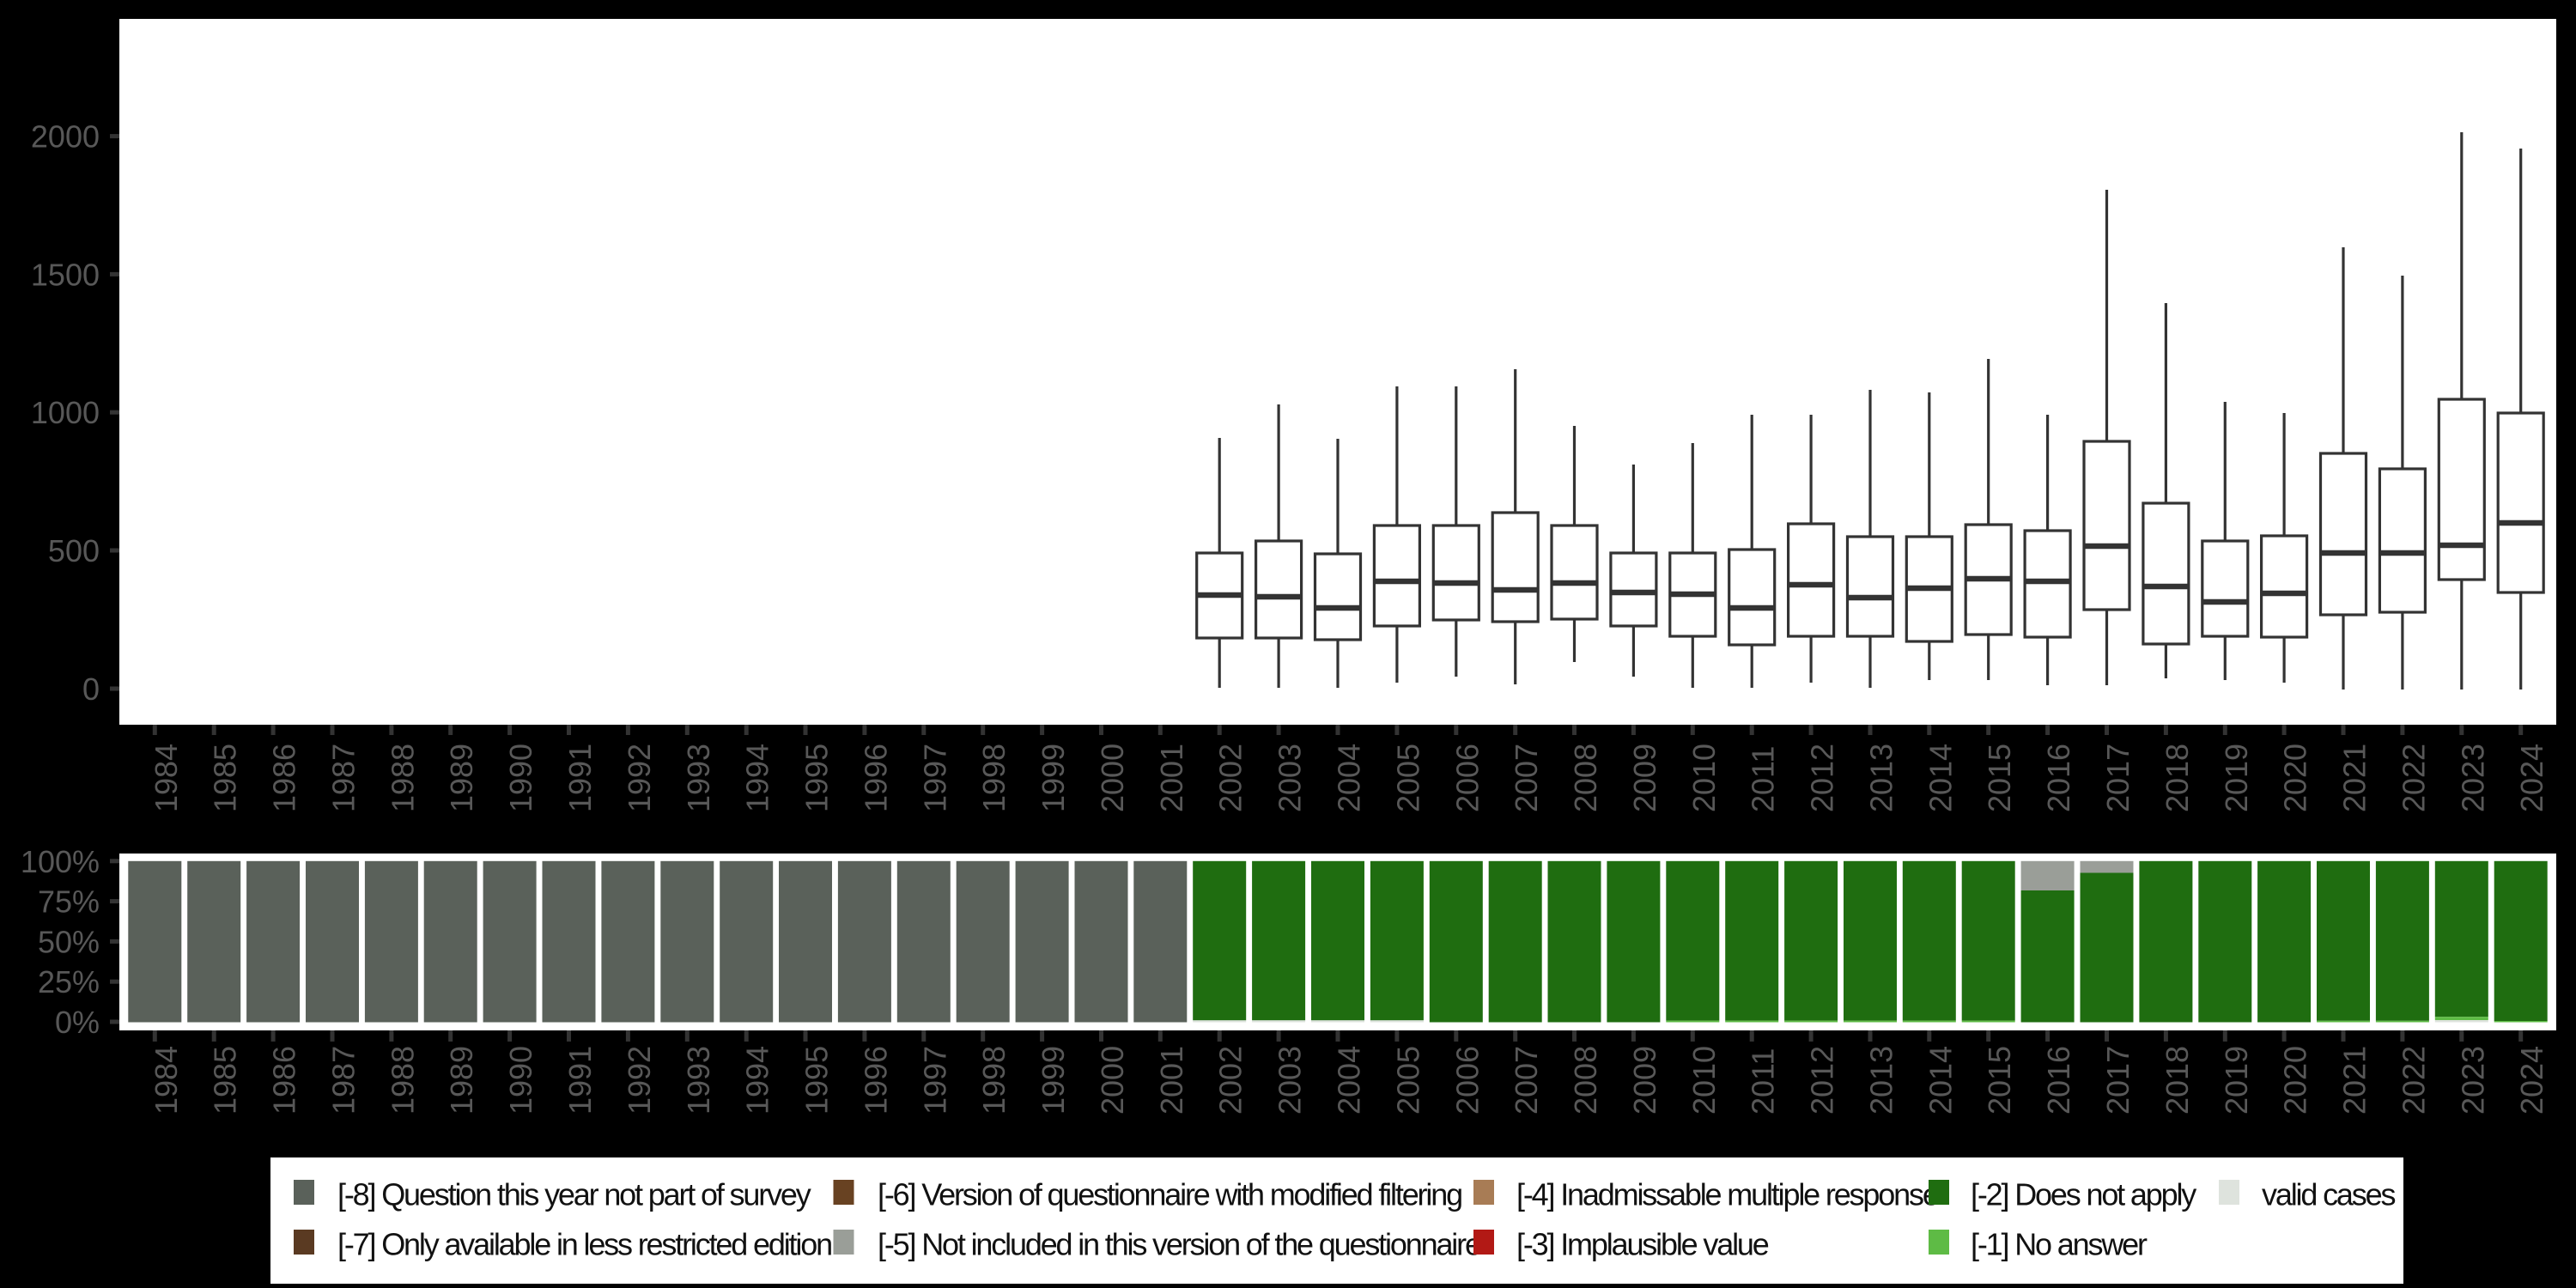 Image resolution: width=2576 pixels, height=1288 pixels. Describe the element at coordinates (1727, 1195) in the screenshot. I see `svg-text:[-4] Inadmissable multiple res: [-4] Inadmissable multiple response` at that location.